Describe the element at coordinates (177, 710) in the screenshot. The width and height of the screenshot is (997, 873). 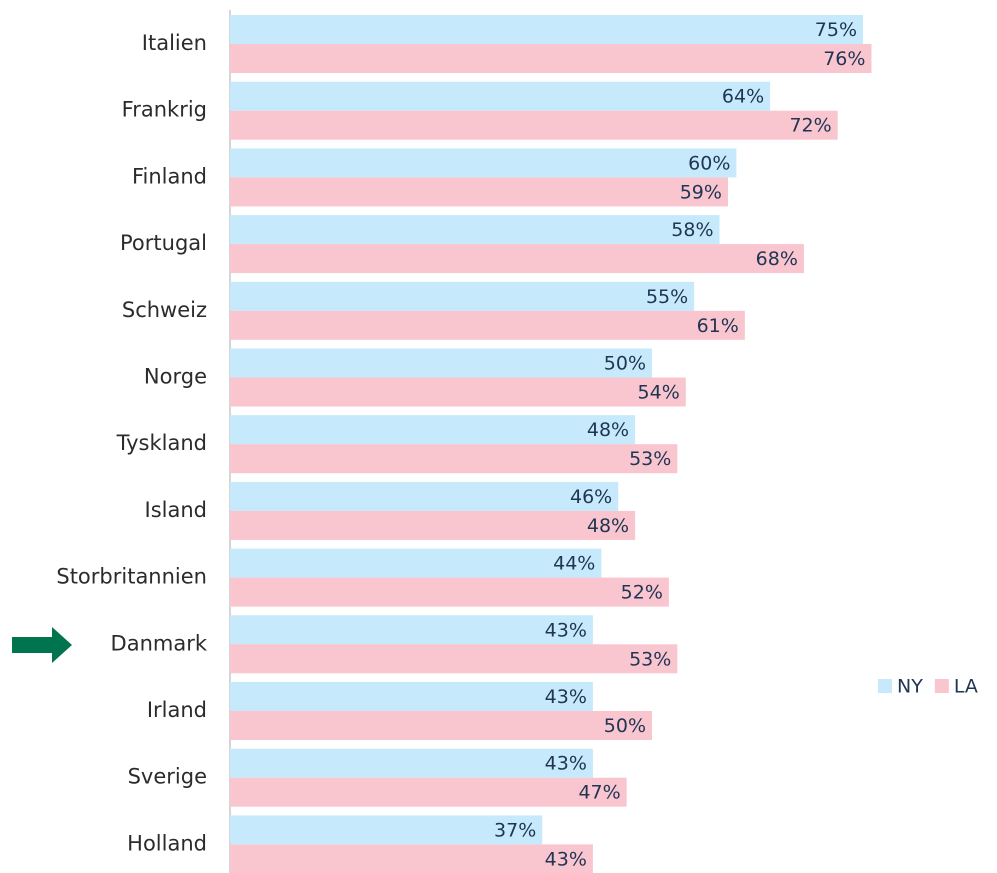
I see `category-label: Irland` at that location.